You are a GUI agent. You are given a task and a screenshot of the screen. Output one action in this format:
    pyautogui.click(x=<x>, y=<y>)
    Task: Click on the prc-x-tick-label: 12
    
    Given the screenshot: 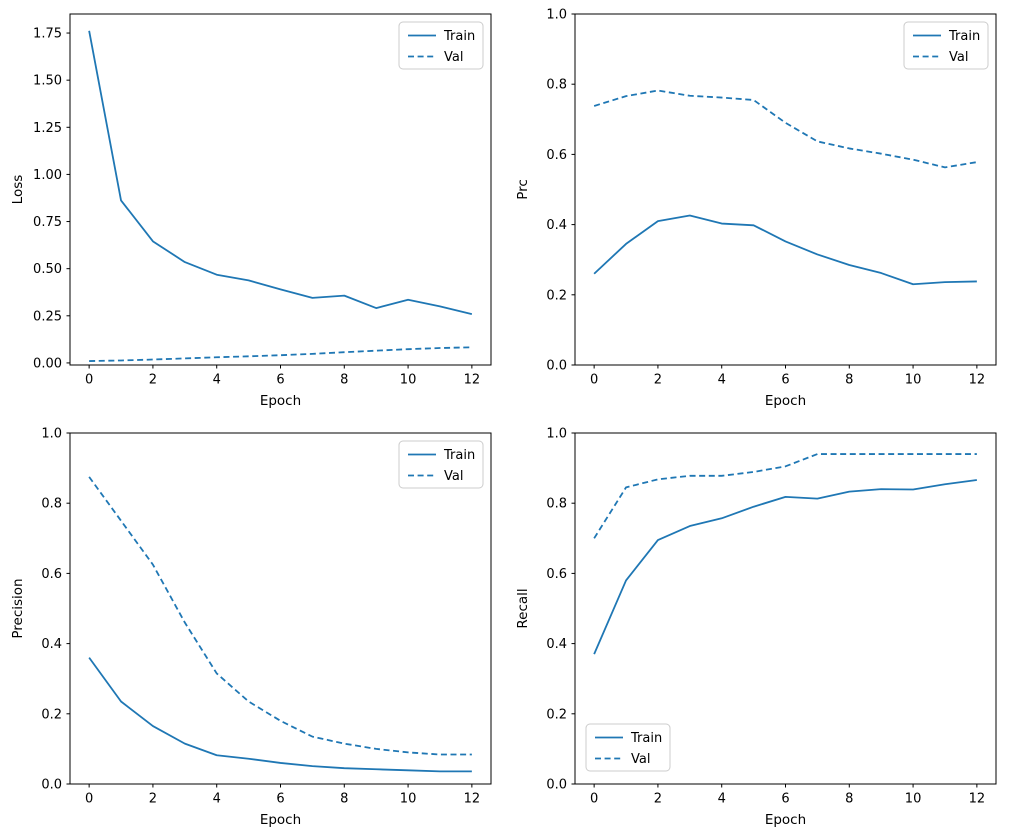 What is the action you would take?
    pyautogui.click(x=977, y=380)
    